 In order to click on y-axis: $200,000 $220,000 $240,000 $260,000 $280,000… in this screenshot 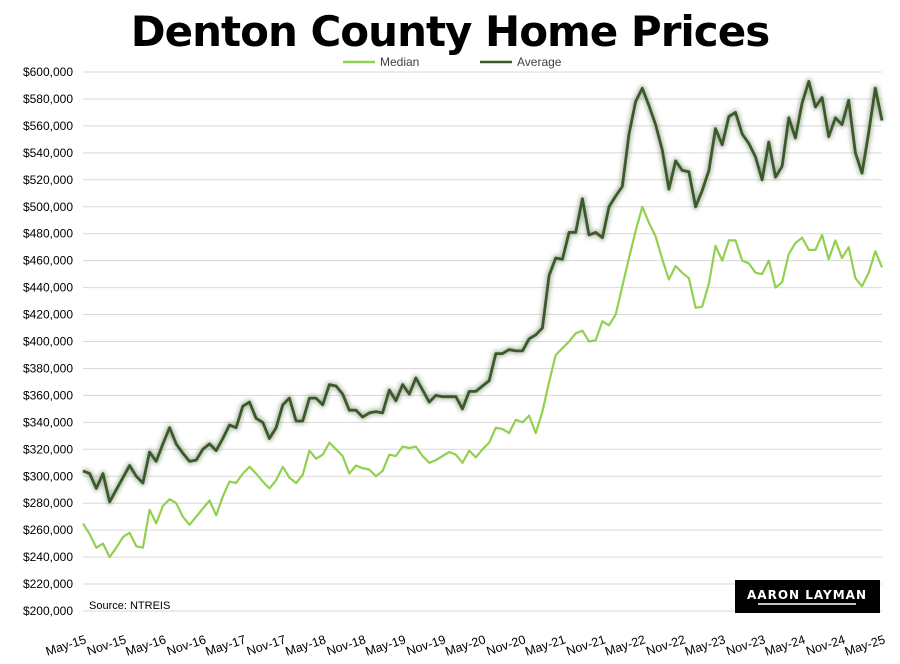, I will do `click(48, 341)`.